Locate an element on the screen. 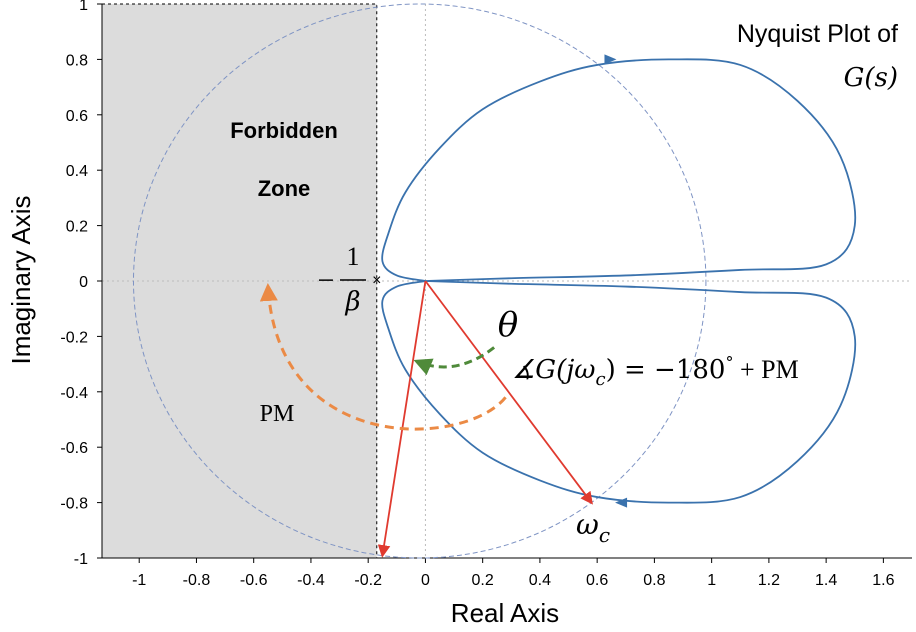 The height and width of the screenshot is (632, 916). pm-arc-arrow is located at coordinates (383, 356).